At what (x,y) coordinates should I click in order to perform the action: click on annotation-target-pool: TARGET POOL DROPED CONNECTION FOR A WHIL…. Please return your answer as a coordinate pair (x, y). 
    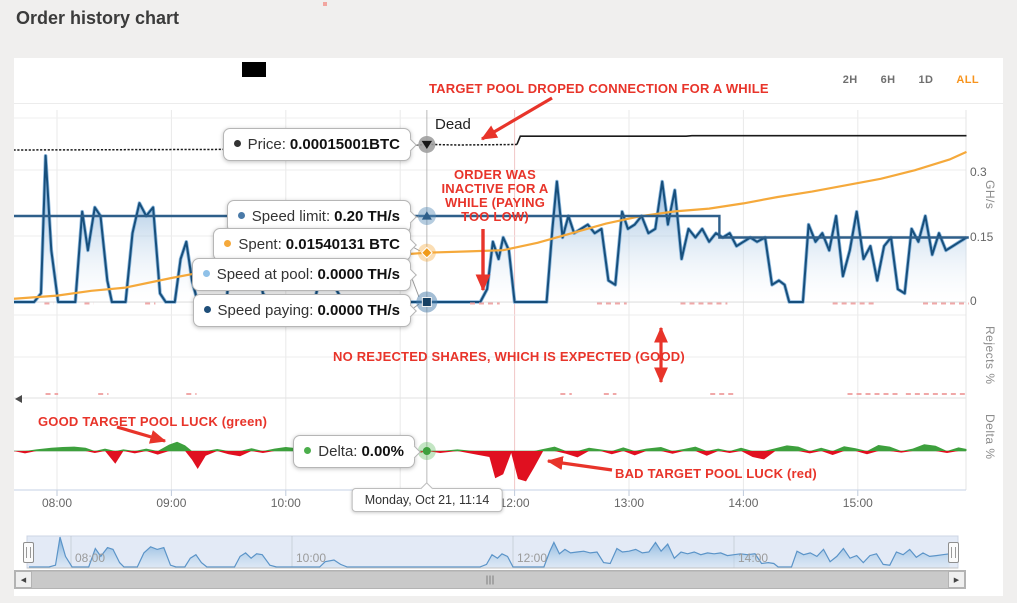
    Looking at the image, I should click on (599, 88).